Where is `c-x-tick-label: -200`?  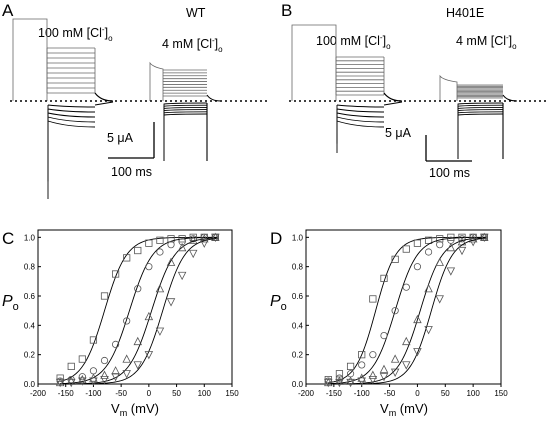
c-x-tick-label: -200 is located at coordinates (38, 393).